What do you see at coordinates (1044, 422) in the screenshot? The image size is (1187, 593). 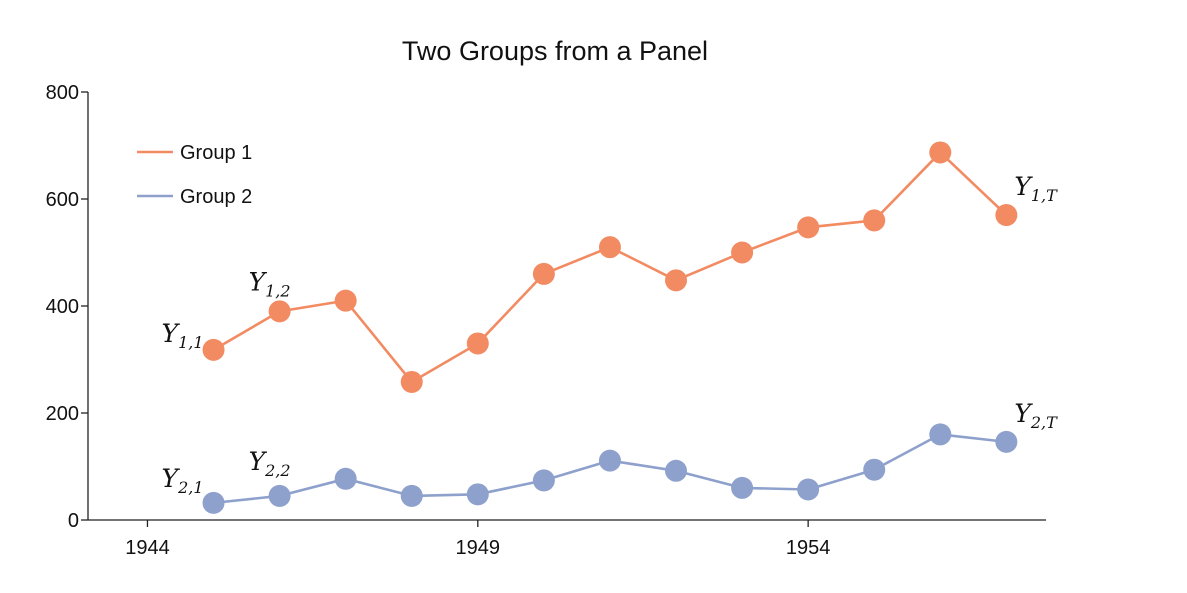 I see `annotation-subscript: 2,T` at bounding box center [1044, 422].